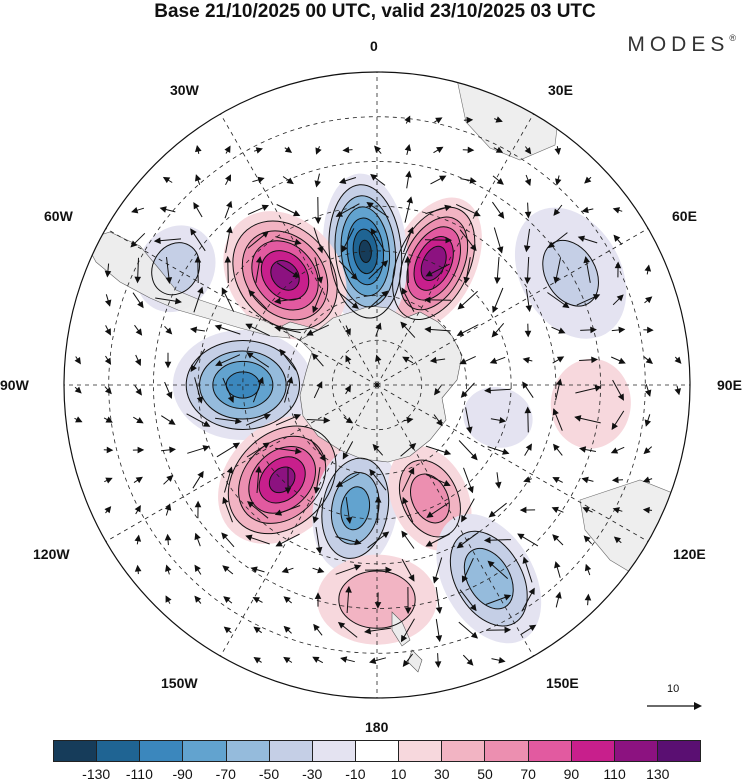 The width and height of the screenshot is (750, 783). What do you see at coordinates (398, 774) in the screenshot?
I see `colorbar-tick-label: 10` at bounding box center [398, 774].